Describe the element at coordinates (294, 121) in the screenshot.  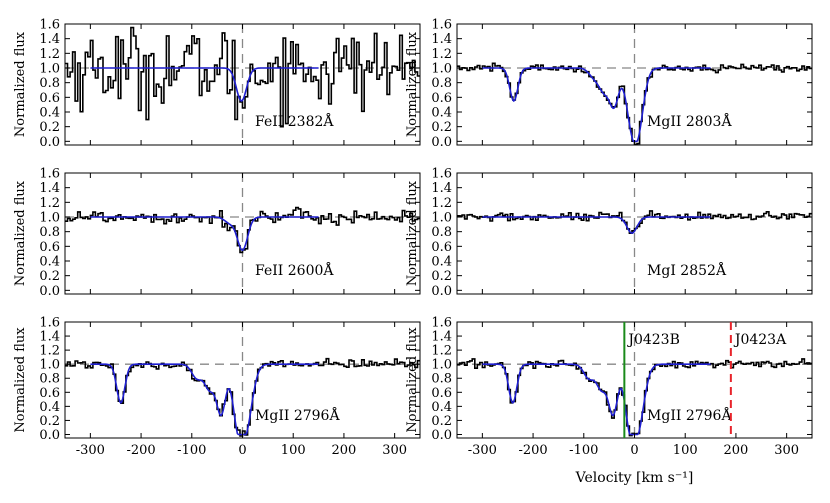
I see `transition-label: FeII 2382Å` at that location.